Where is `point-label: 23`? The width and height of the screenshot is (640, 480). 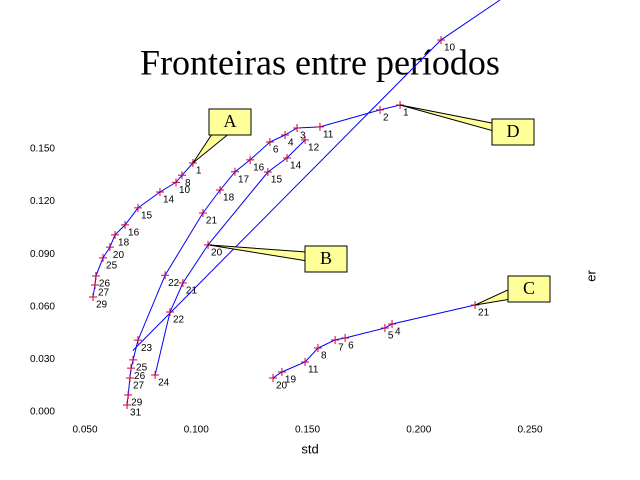 point-label: 23 is located at coordinates (147, 348).